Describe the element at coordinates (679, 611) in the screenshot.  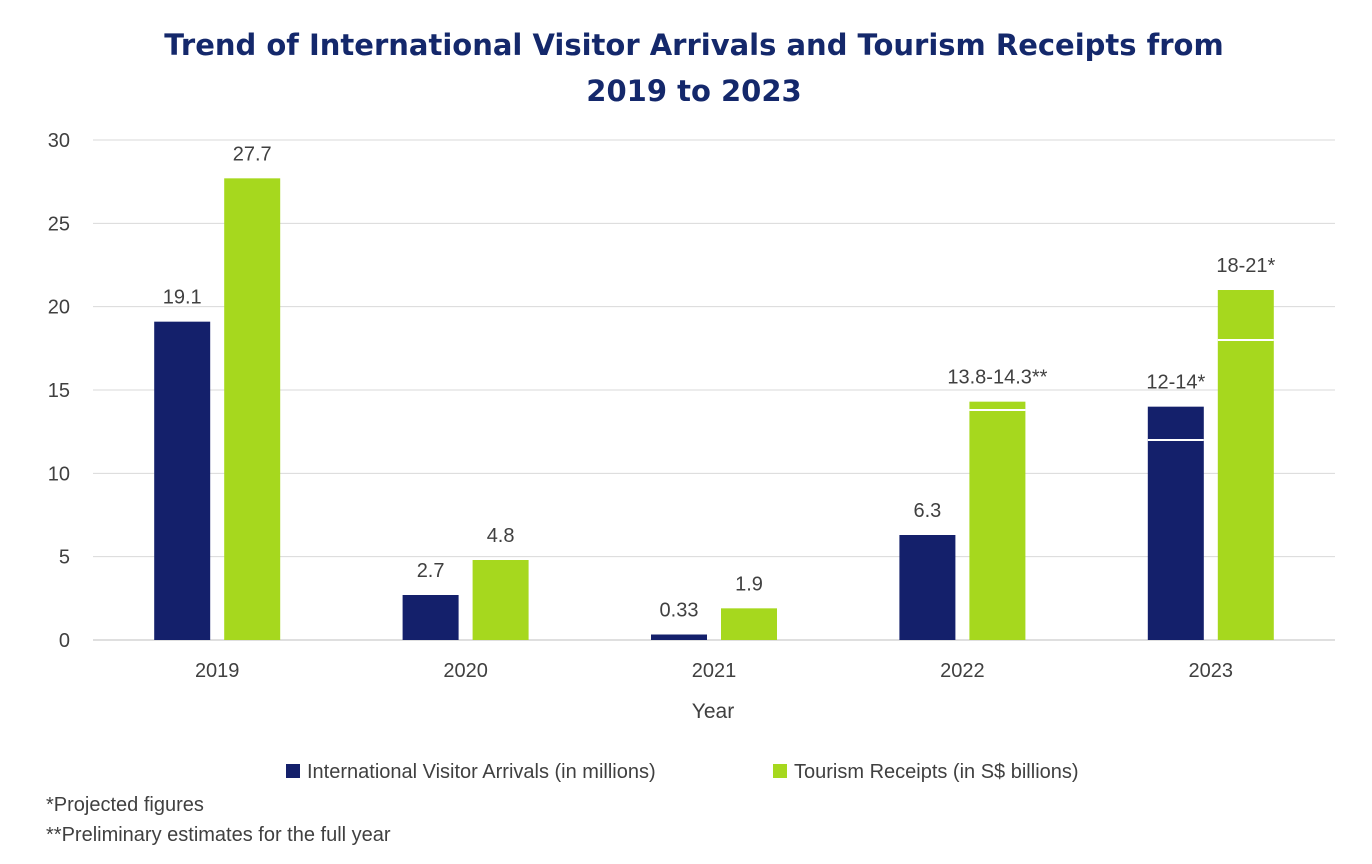
I see `data-label: 0.33` at that location.